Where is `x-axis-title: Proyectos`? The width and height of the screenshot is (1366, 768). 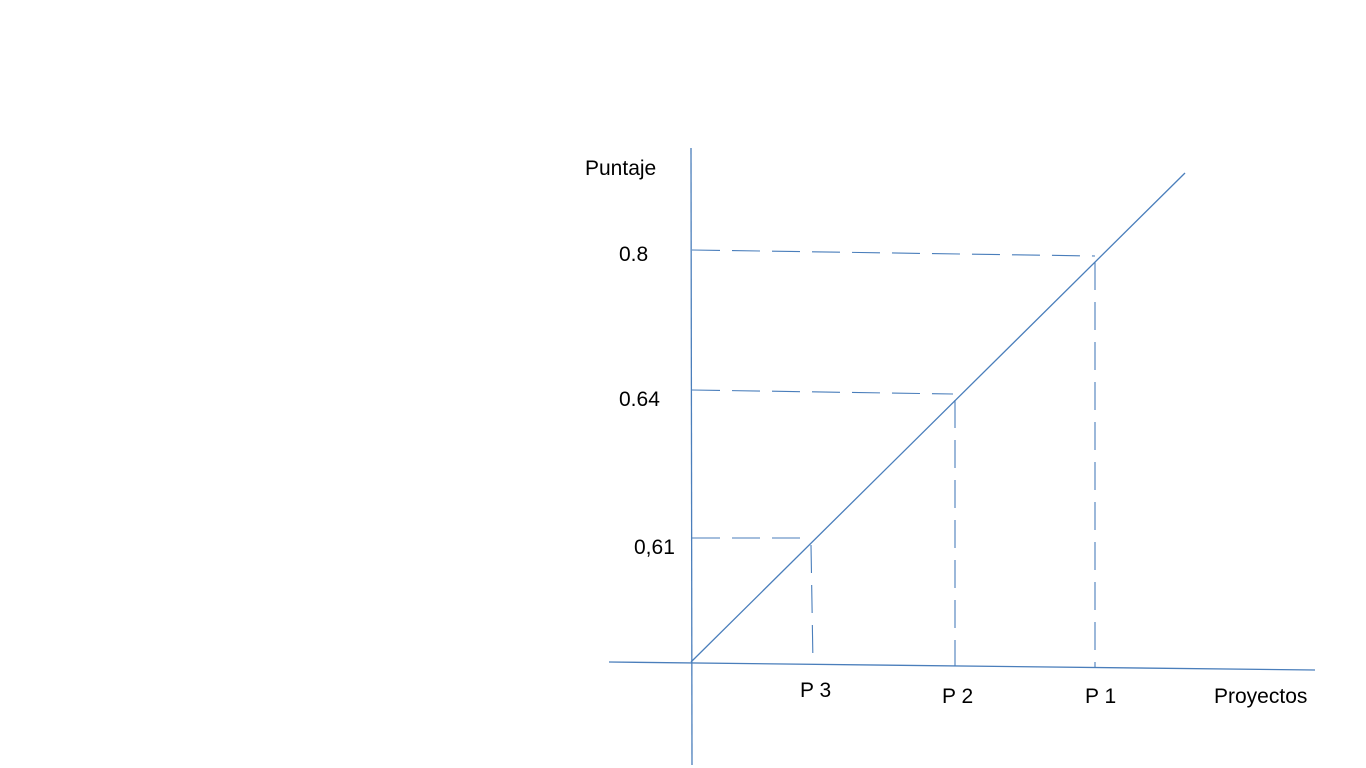 x-axis-title: Proyectos is located at coordinates (1260, 696).